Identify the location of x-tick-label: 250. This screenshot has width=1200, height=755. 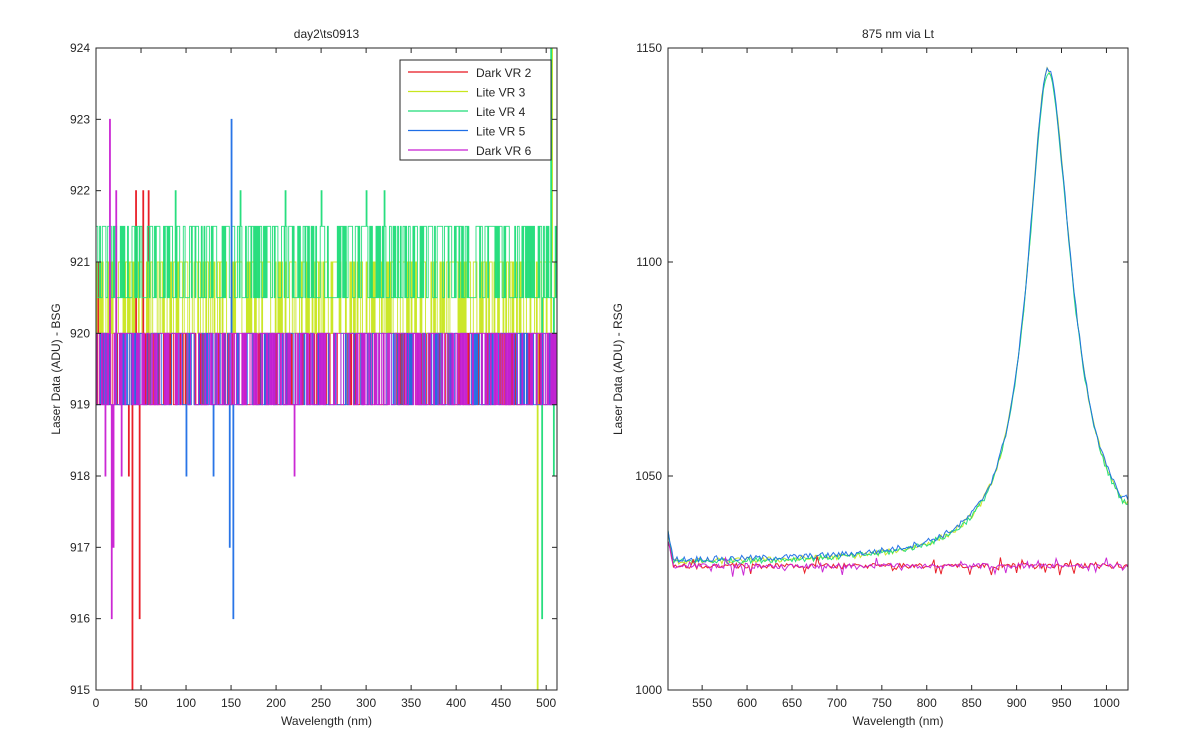
(321, 703).